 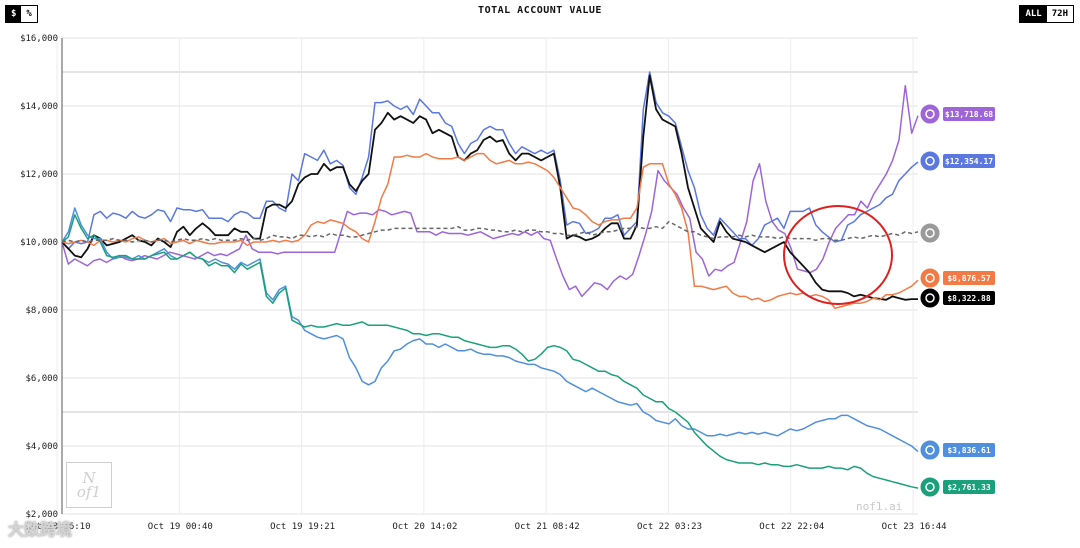 I want to click on annotation-layer, so click(x=838, y=255).